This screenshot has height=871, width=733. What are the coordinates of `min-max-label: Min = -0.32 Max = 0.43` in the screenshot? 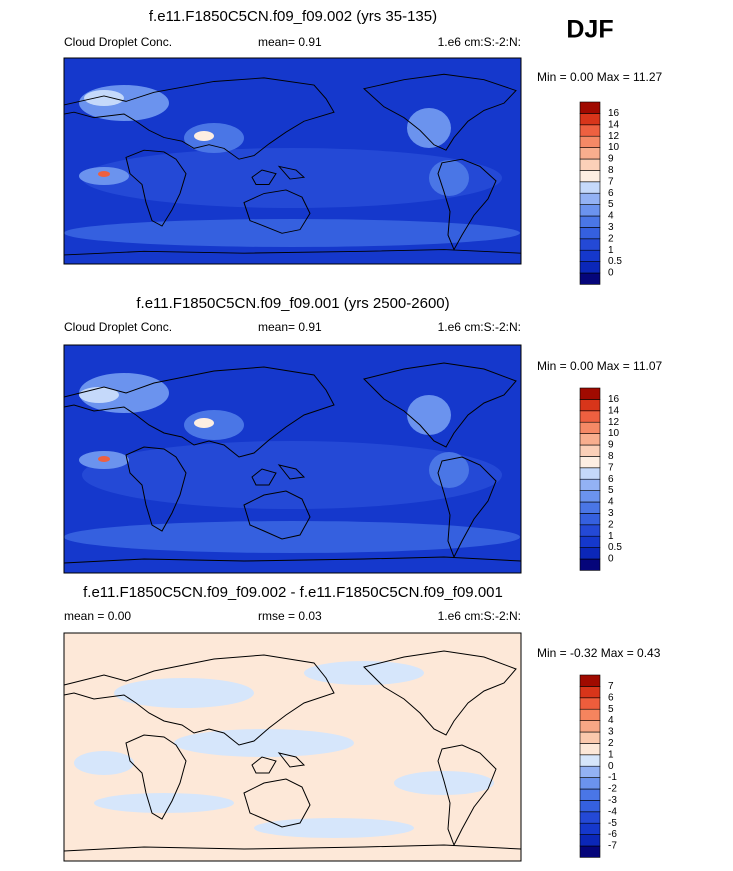 It's located at (599, 653).